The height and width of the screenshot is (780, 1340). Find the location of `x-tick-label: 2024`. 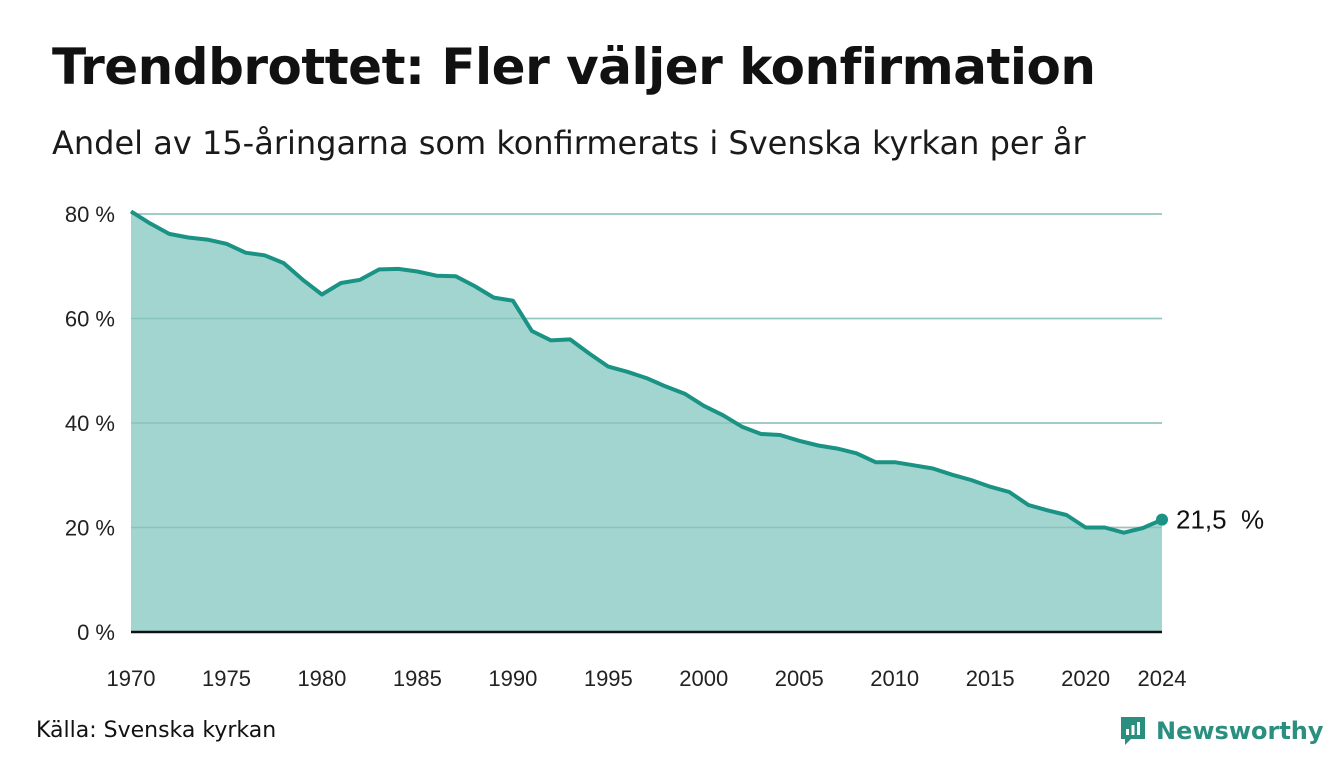

x-tick-label: 2024 is located at coordinates (1162, 678).